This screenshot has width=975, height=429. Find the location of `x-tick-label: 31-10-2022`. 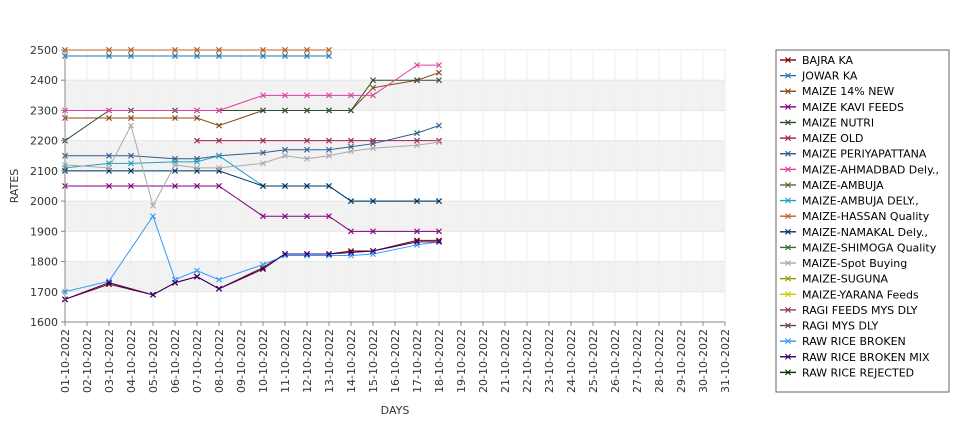

x-tick-label: 31-10-2022 is located at coordinates (725, 361).